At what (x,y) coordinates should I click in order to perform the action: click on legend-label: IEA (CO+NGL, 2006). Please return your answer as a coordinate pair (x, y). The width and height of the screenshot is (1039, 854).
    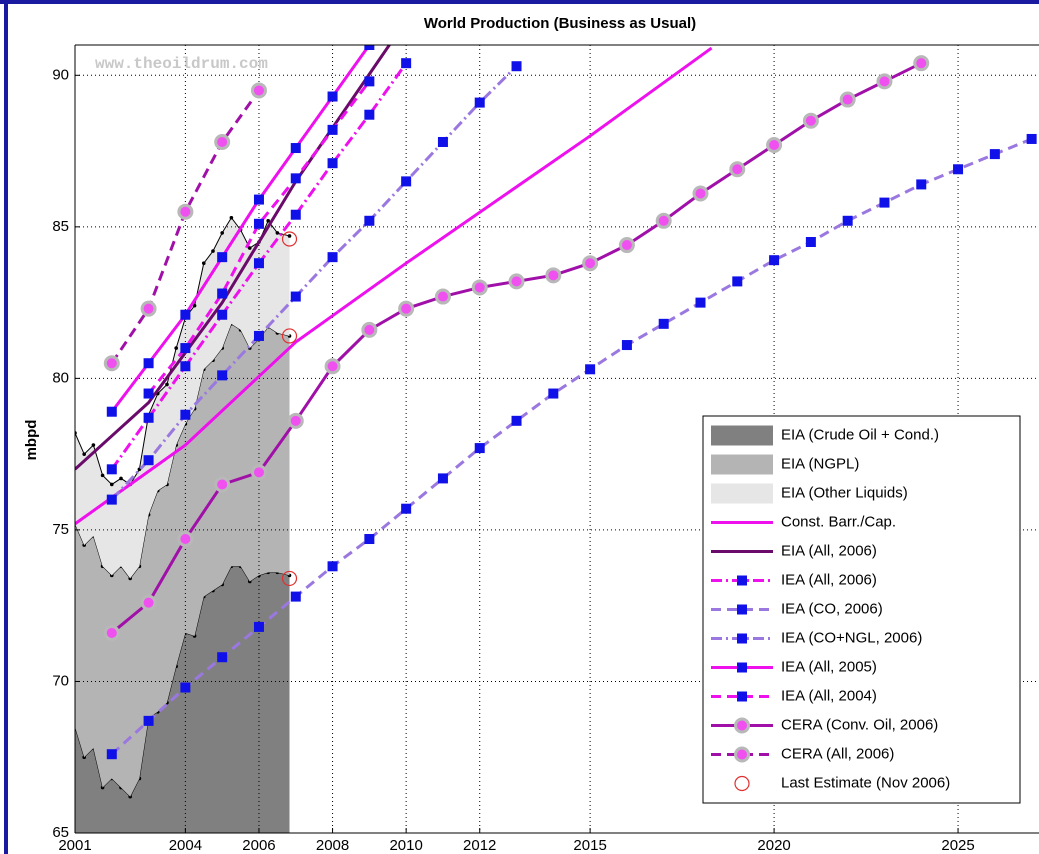
    Looking at the image, I should click on (851, 637).